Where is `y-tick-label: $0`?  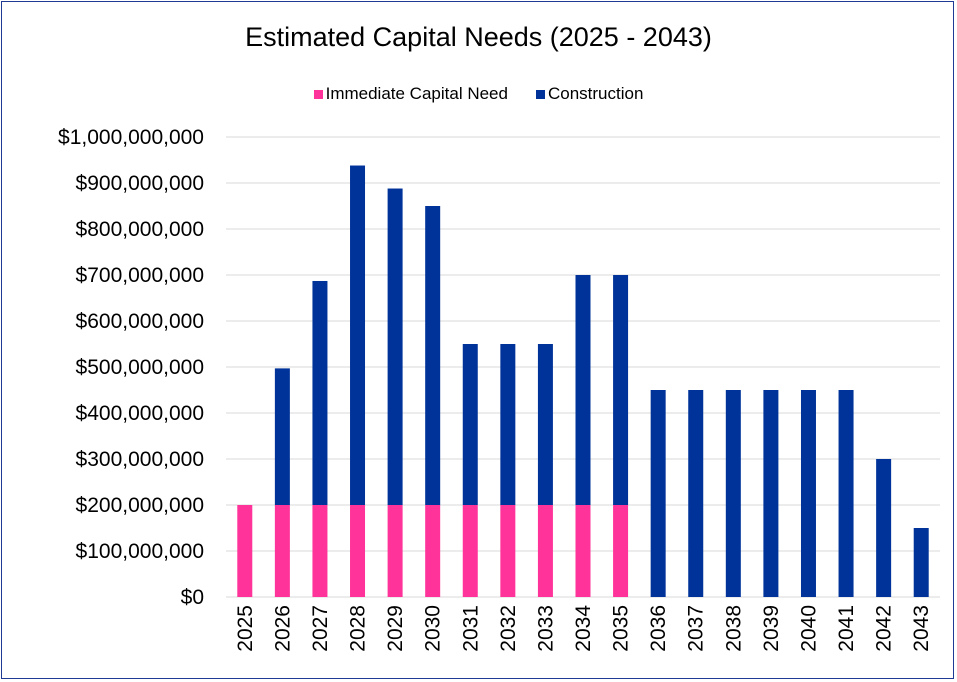 y-tick-label: $0 is located at coordinates (192, 597).